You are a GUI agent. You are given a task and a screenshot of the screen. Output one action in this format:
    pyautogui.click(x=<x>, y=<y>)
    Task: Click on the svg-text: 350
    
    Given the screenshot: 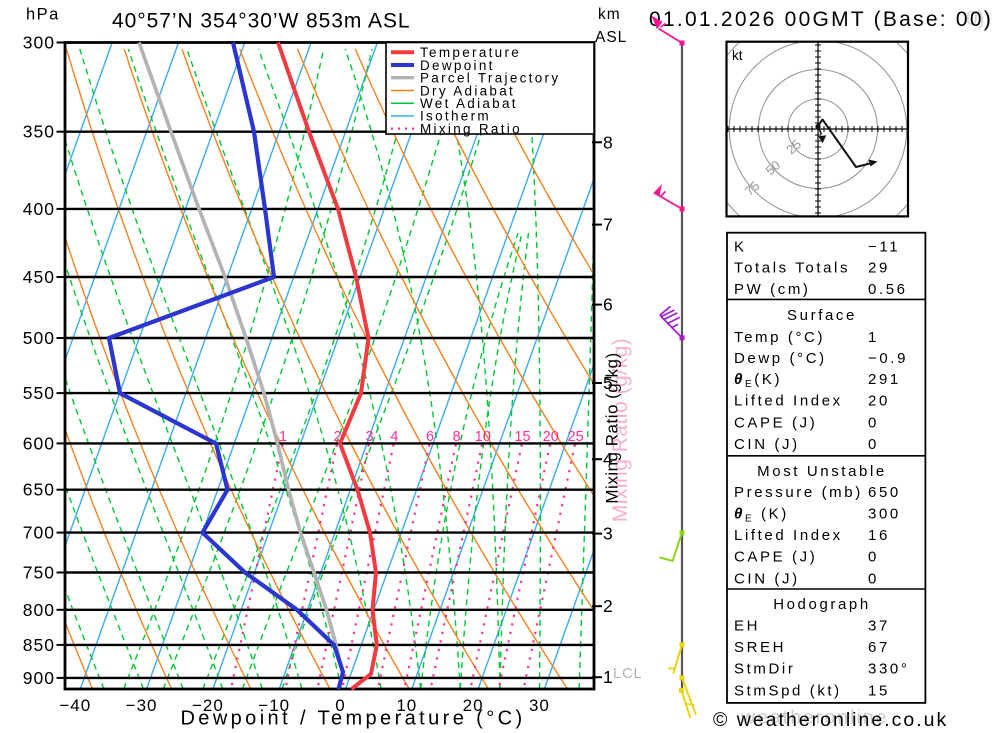 What is the action you would take?
    pyautogui.click(x=39, y=132)
    